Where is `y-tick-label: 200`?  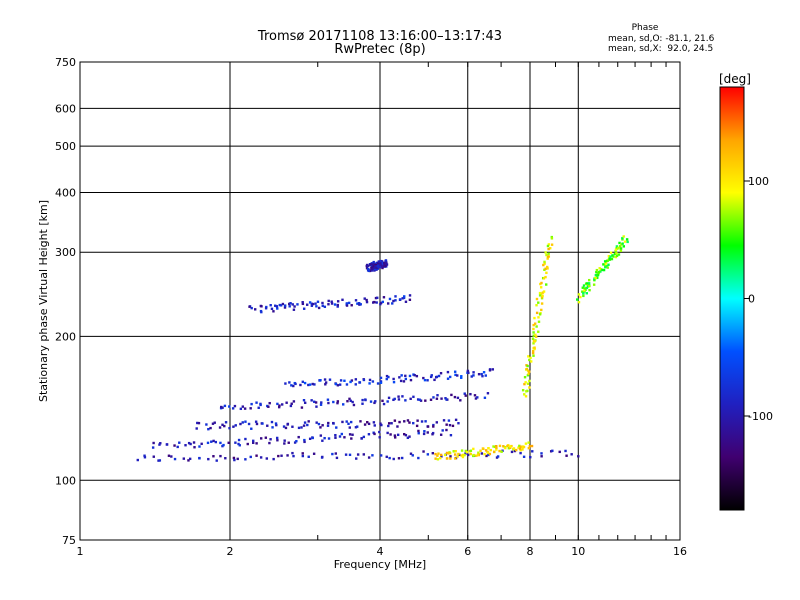 y-tick-label: 200 is located at coordinates (65, 336).